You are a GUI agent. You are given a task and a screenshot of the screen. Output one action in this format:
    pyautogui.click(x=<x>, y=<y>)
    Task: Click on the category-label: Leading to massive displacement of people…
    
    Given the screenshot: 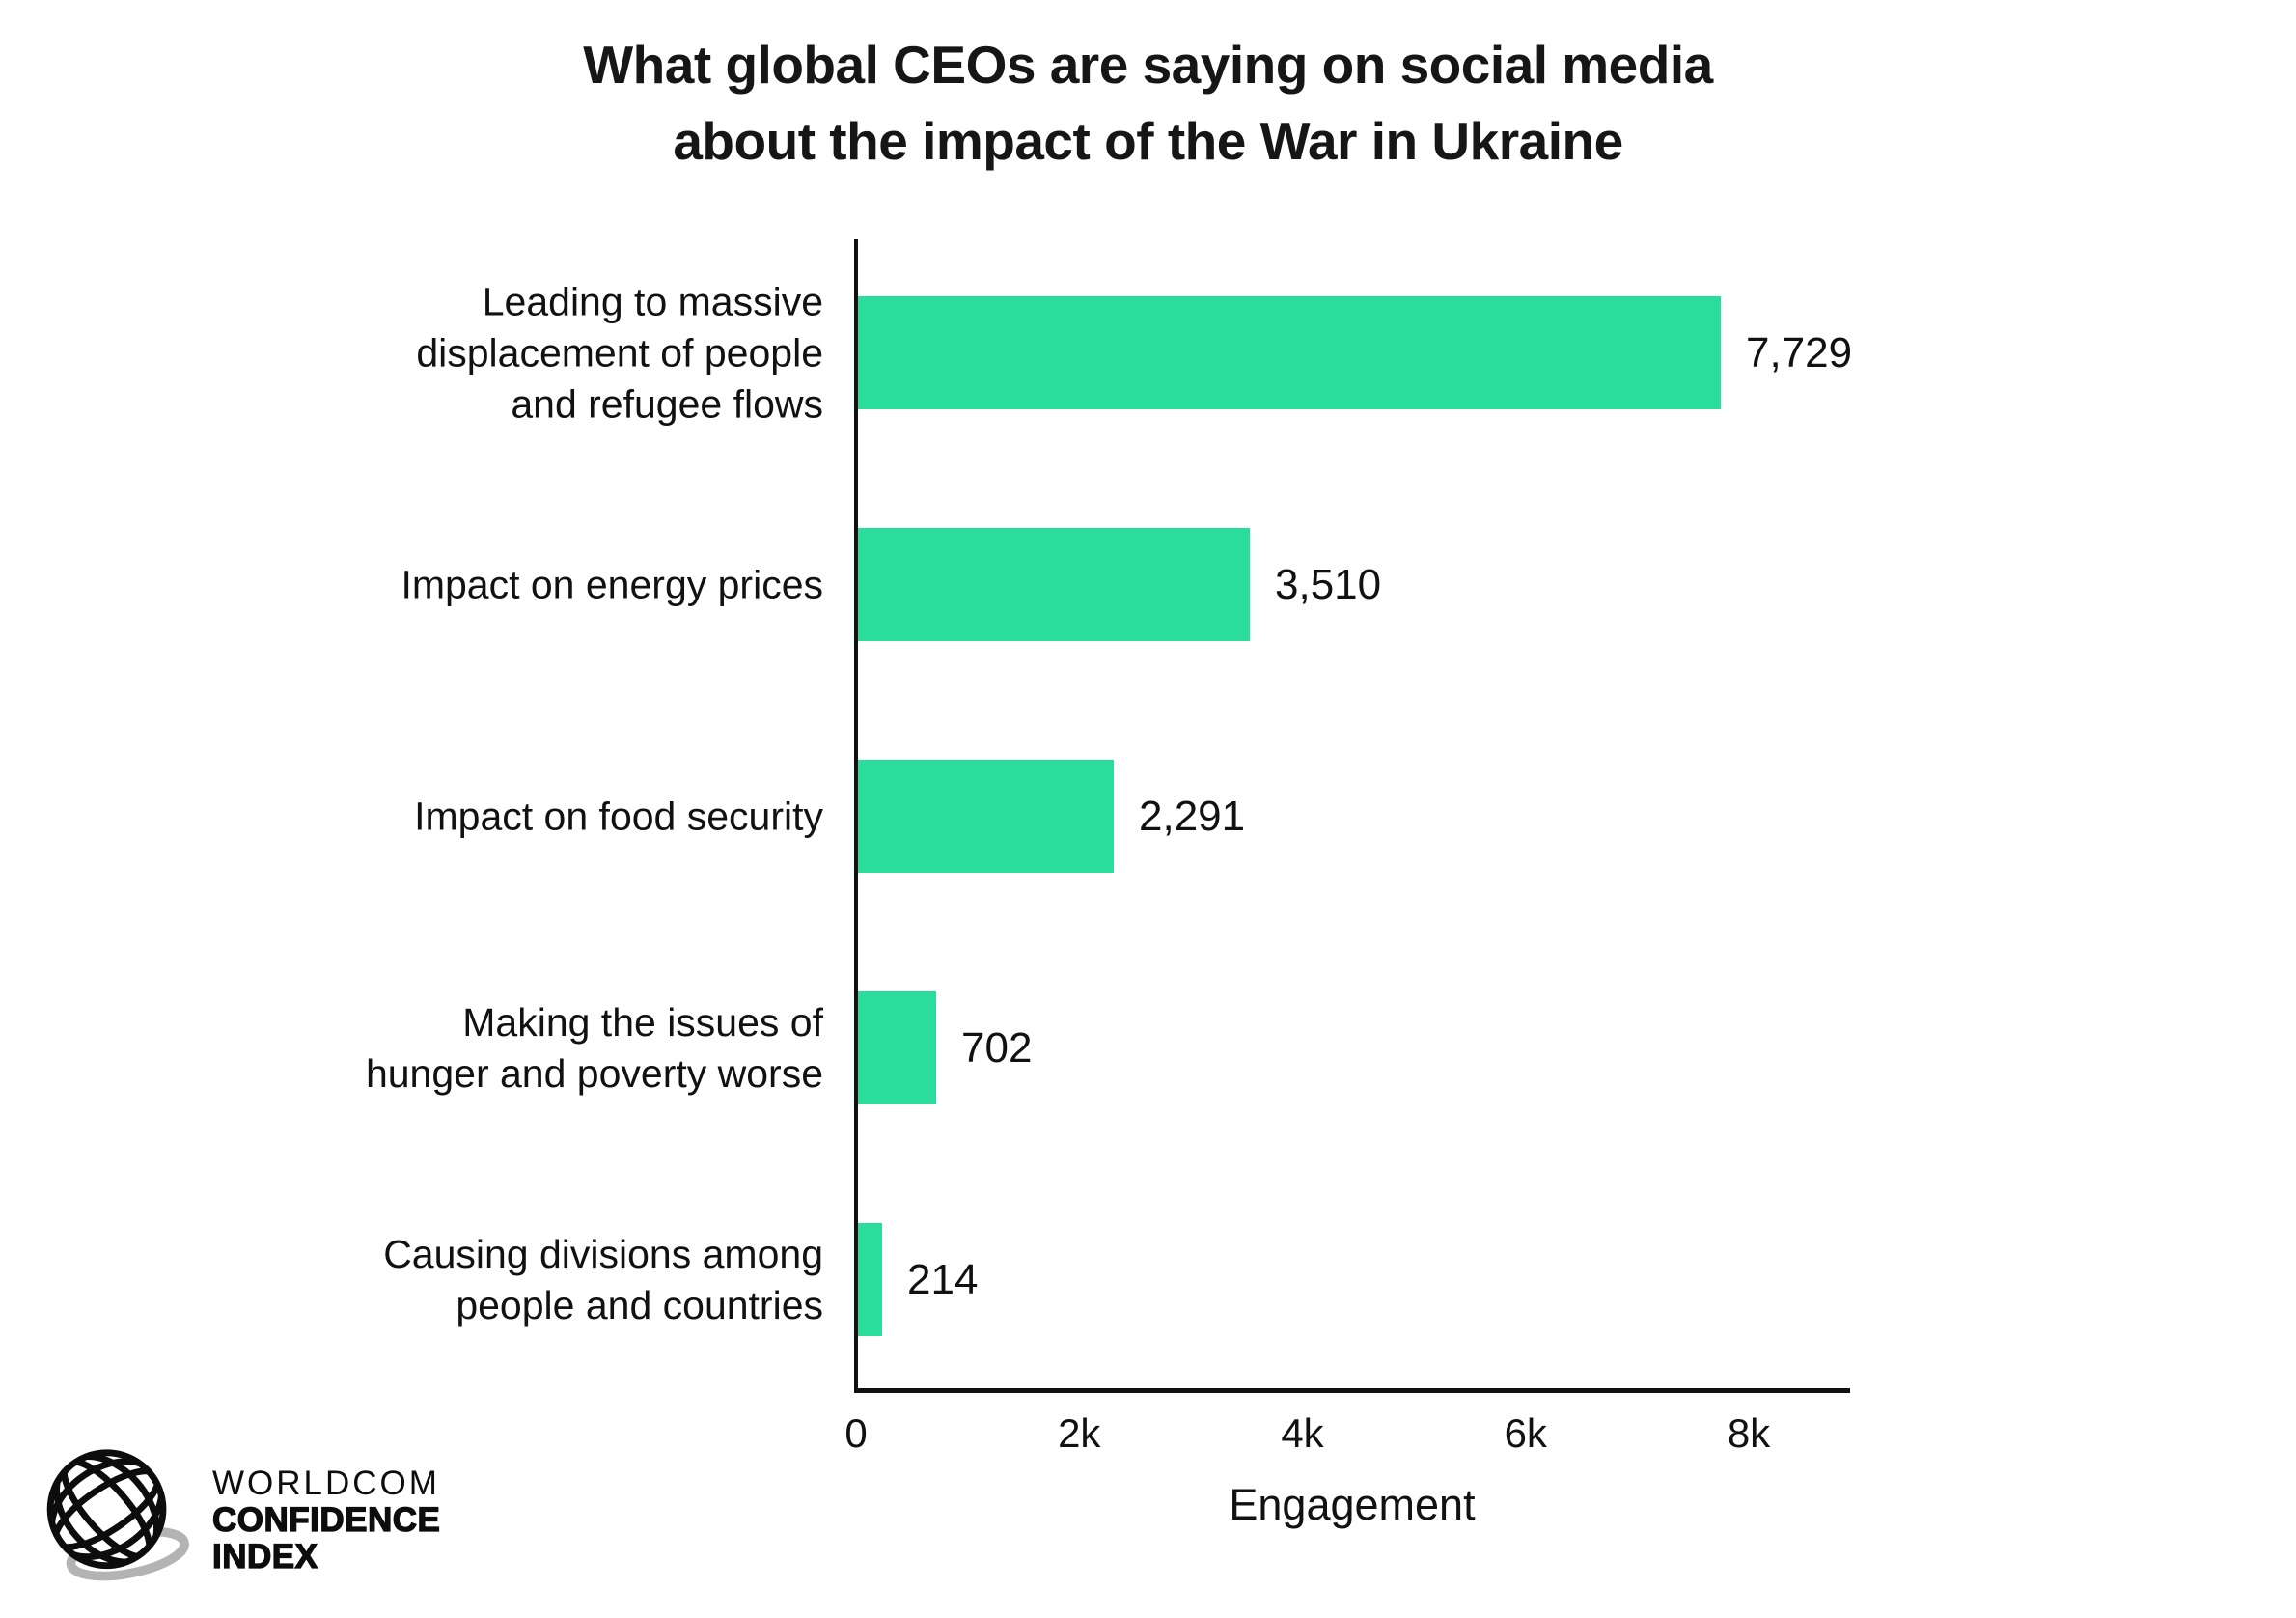 What is the action you would take?
    pyautogui.click(x=411, y=353)
    